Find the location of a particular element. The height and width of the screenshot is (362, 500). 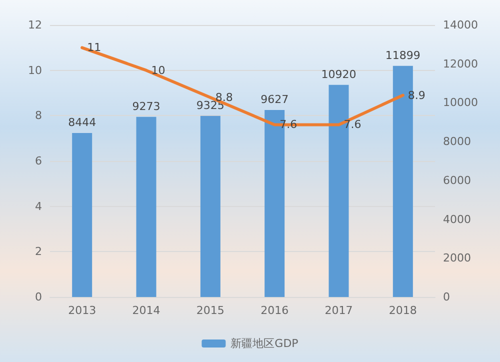

legend-label: 新疆地区GDP is located at coordinates (264, 343).